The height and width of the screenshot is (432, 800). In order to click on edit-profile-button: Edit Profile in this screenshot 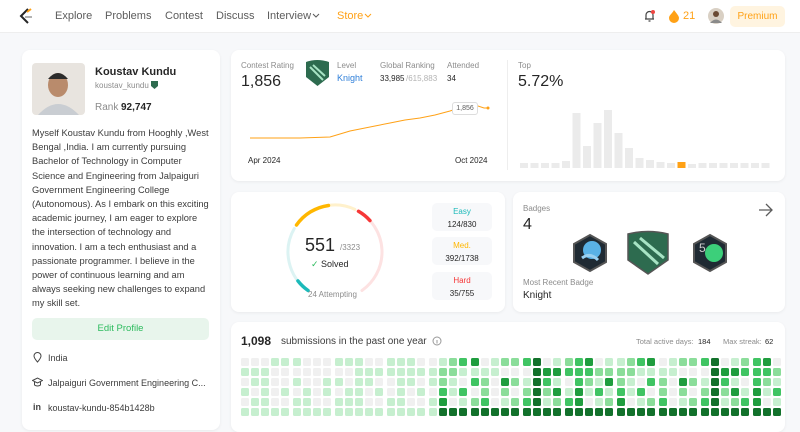, I will do `click(120, 329)`.